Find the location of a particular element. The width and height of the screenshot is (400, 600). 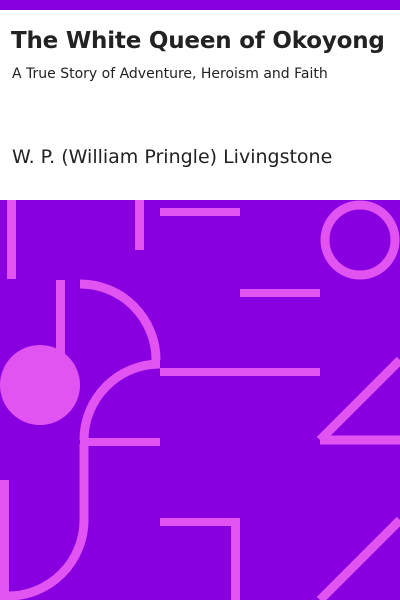

top-color-stripe is located at coordinates (200, 5).